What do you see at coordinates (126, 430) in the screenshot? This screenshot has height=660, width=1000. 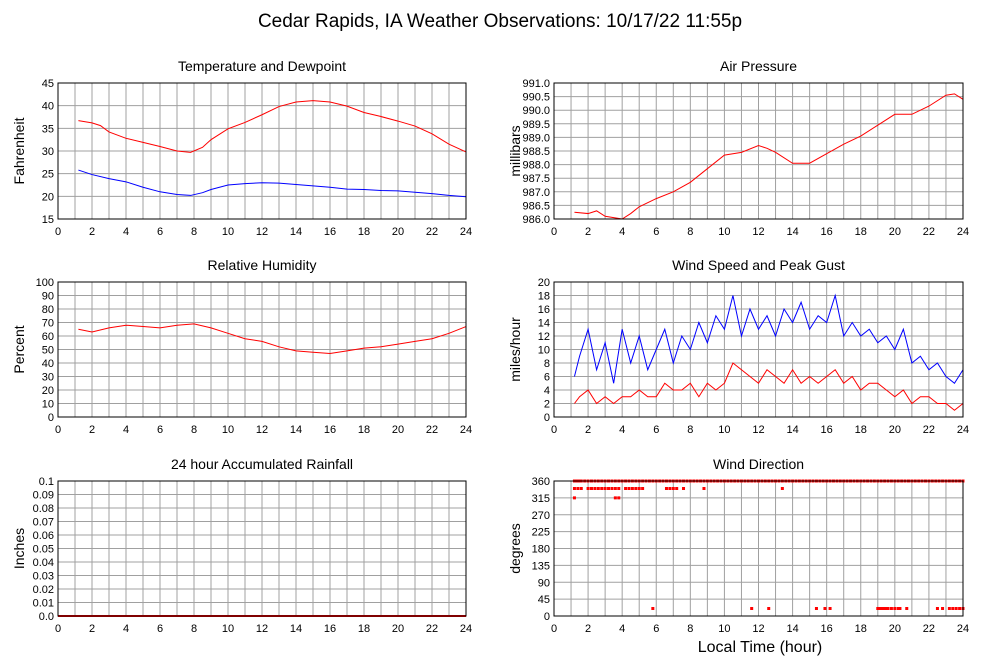 I see `rh-xtick-label: 4` at bounding box center [126, 430].